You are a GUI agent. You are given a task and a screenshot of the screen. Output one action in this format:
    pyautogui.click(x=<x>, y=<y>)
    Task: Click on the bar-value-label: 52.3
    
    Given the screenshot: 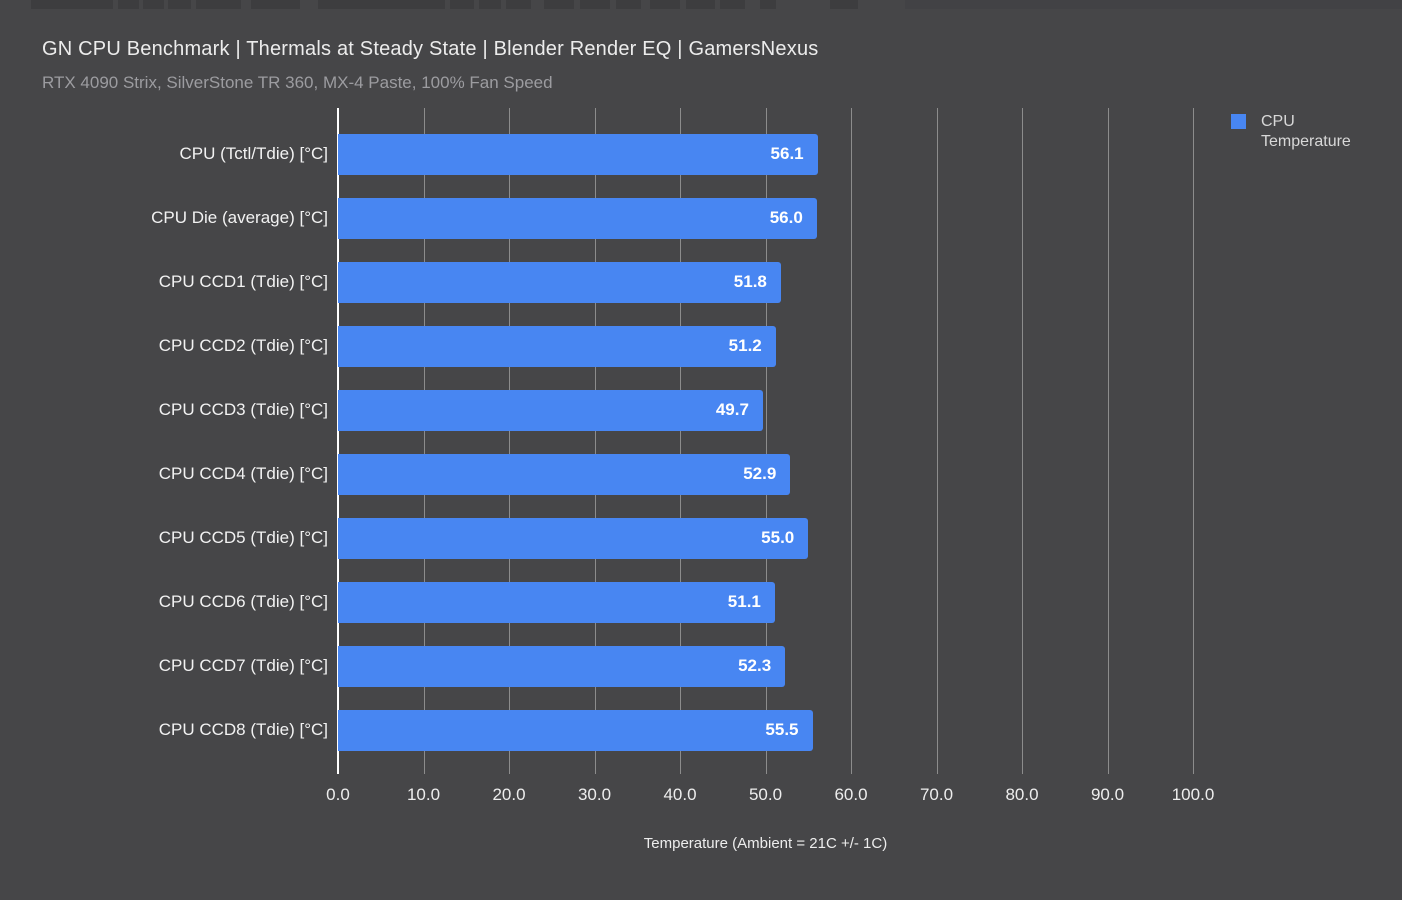 What is the action you would take?
    pyautogui.click(x=755, y=665)
    